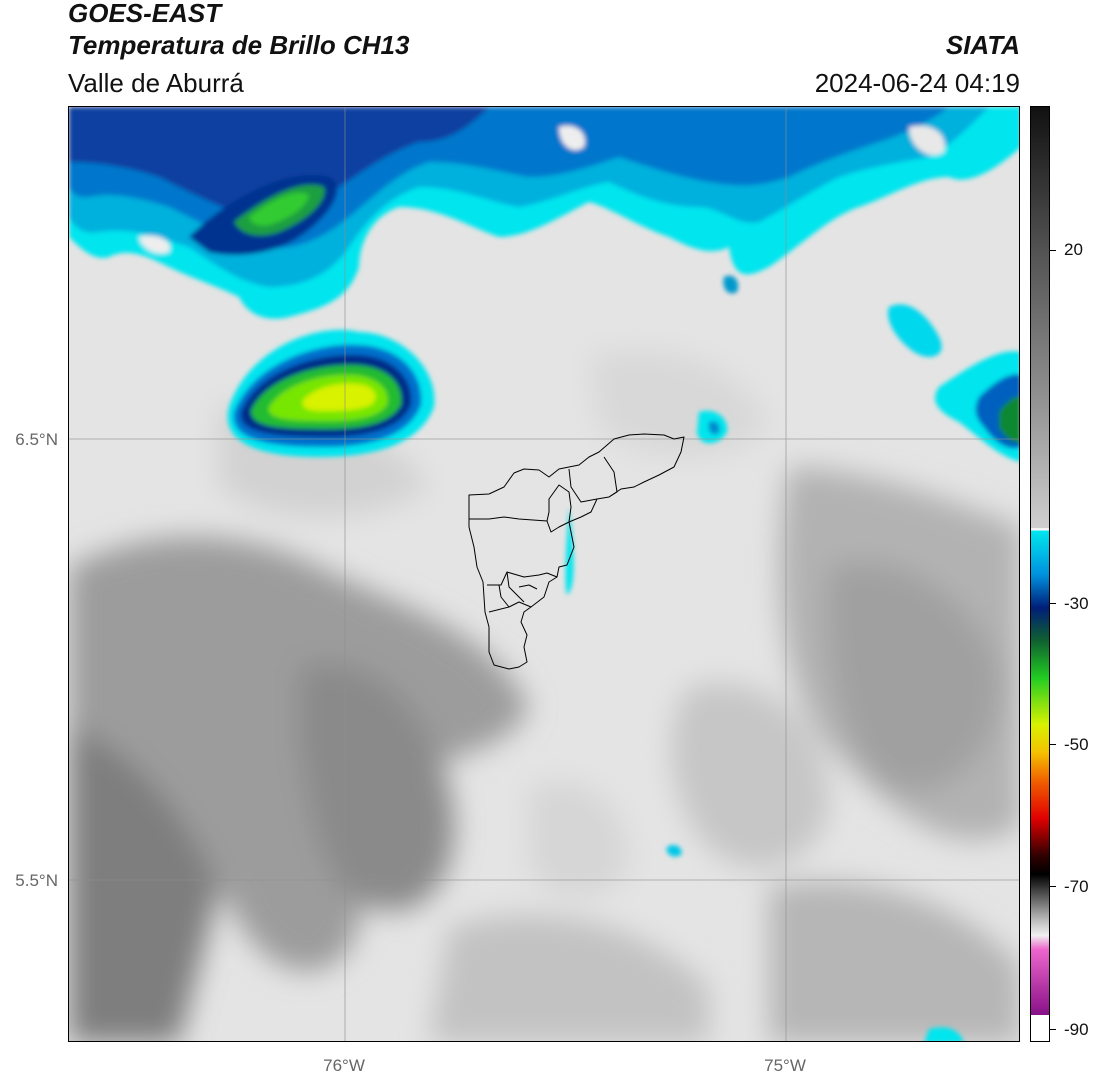  Describe the element at coordinates (145, 14) in the screenshot. I see `figure-title: GOES-EAST` at that location.